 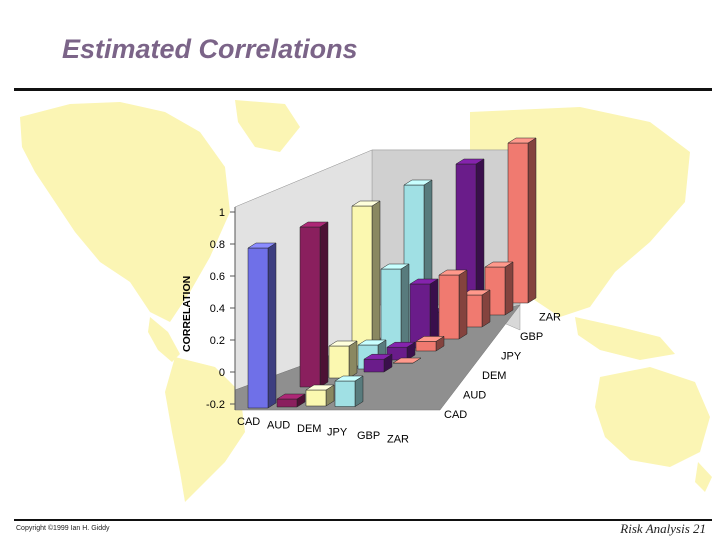 I want to click on bar-aud-dem, so click(x=343, y=359).